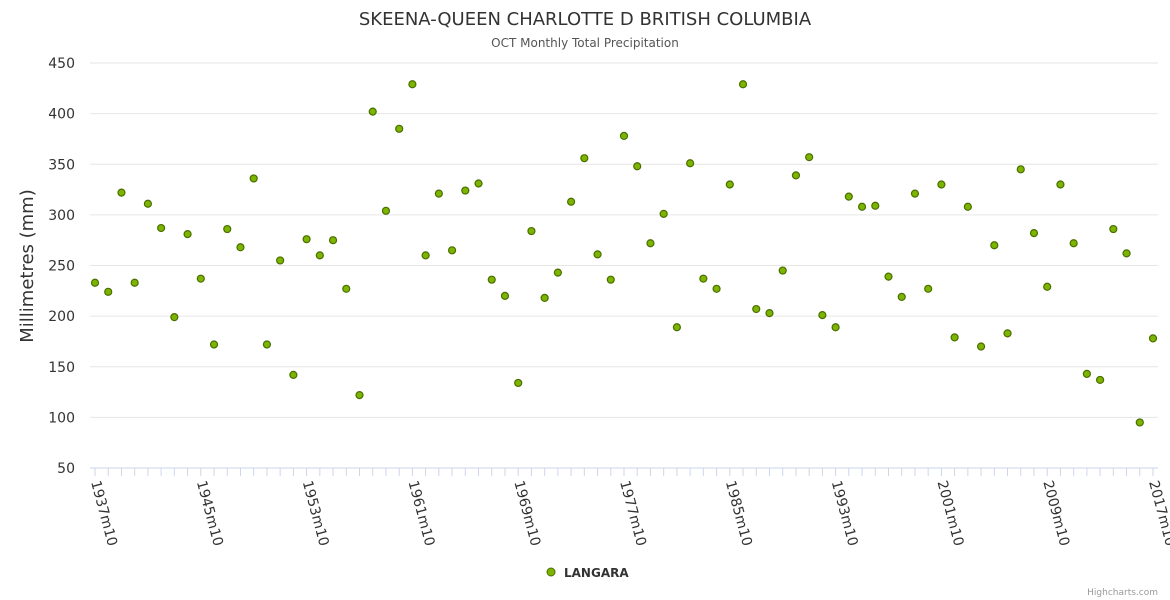 The width and height of the screenshot is (1170, 600). Describe the element at coordinates (315, 513) in the screenshot. I see `x-tick-label: 1953m10` at that location.